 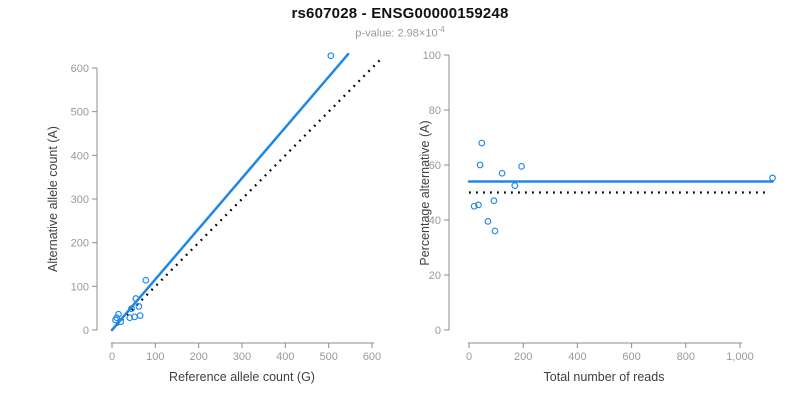 What do you see at coordinates (435, 111) in the screenshot?
I see `y-tick-label: 80` at bounding box center [435, 111].